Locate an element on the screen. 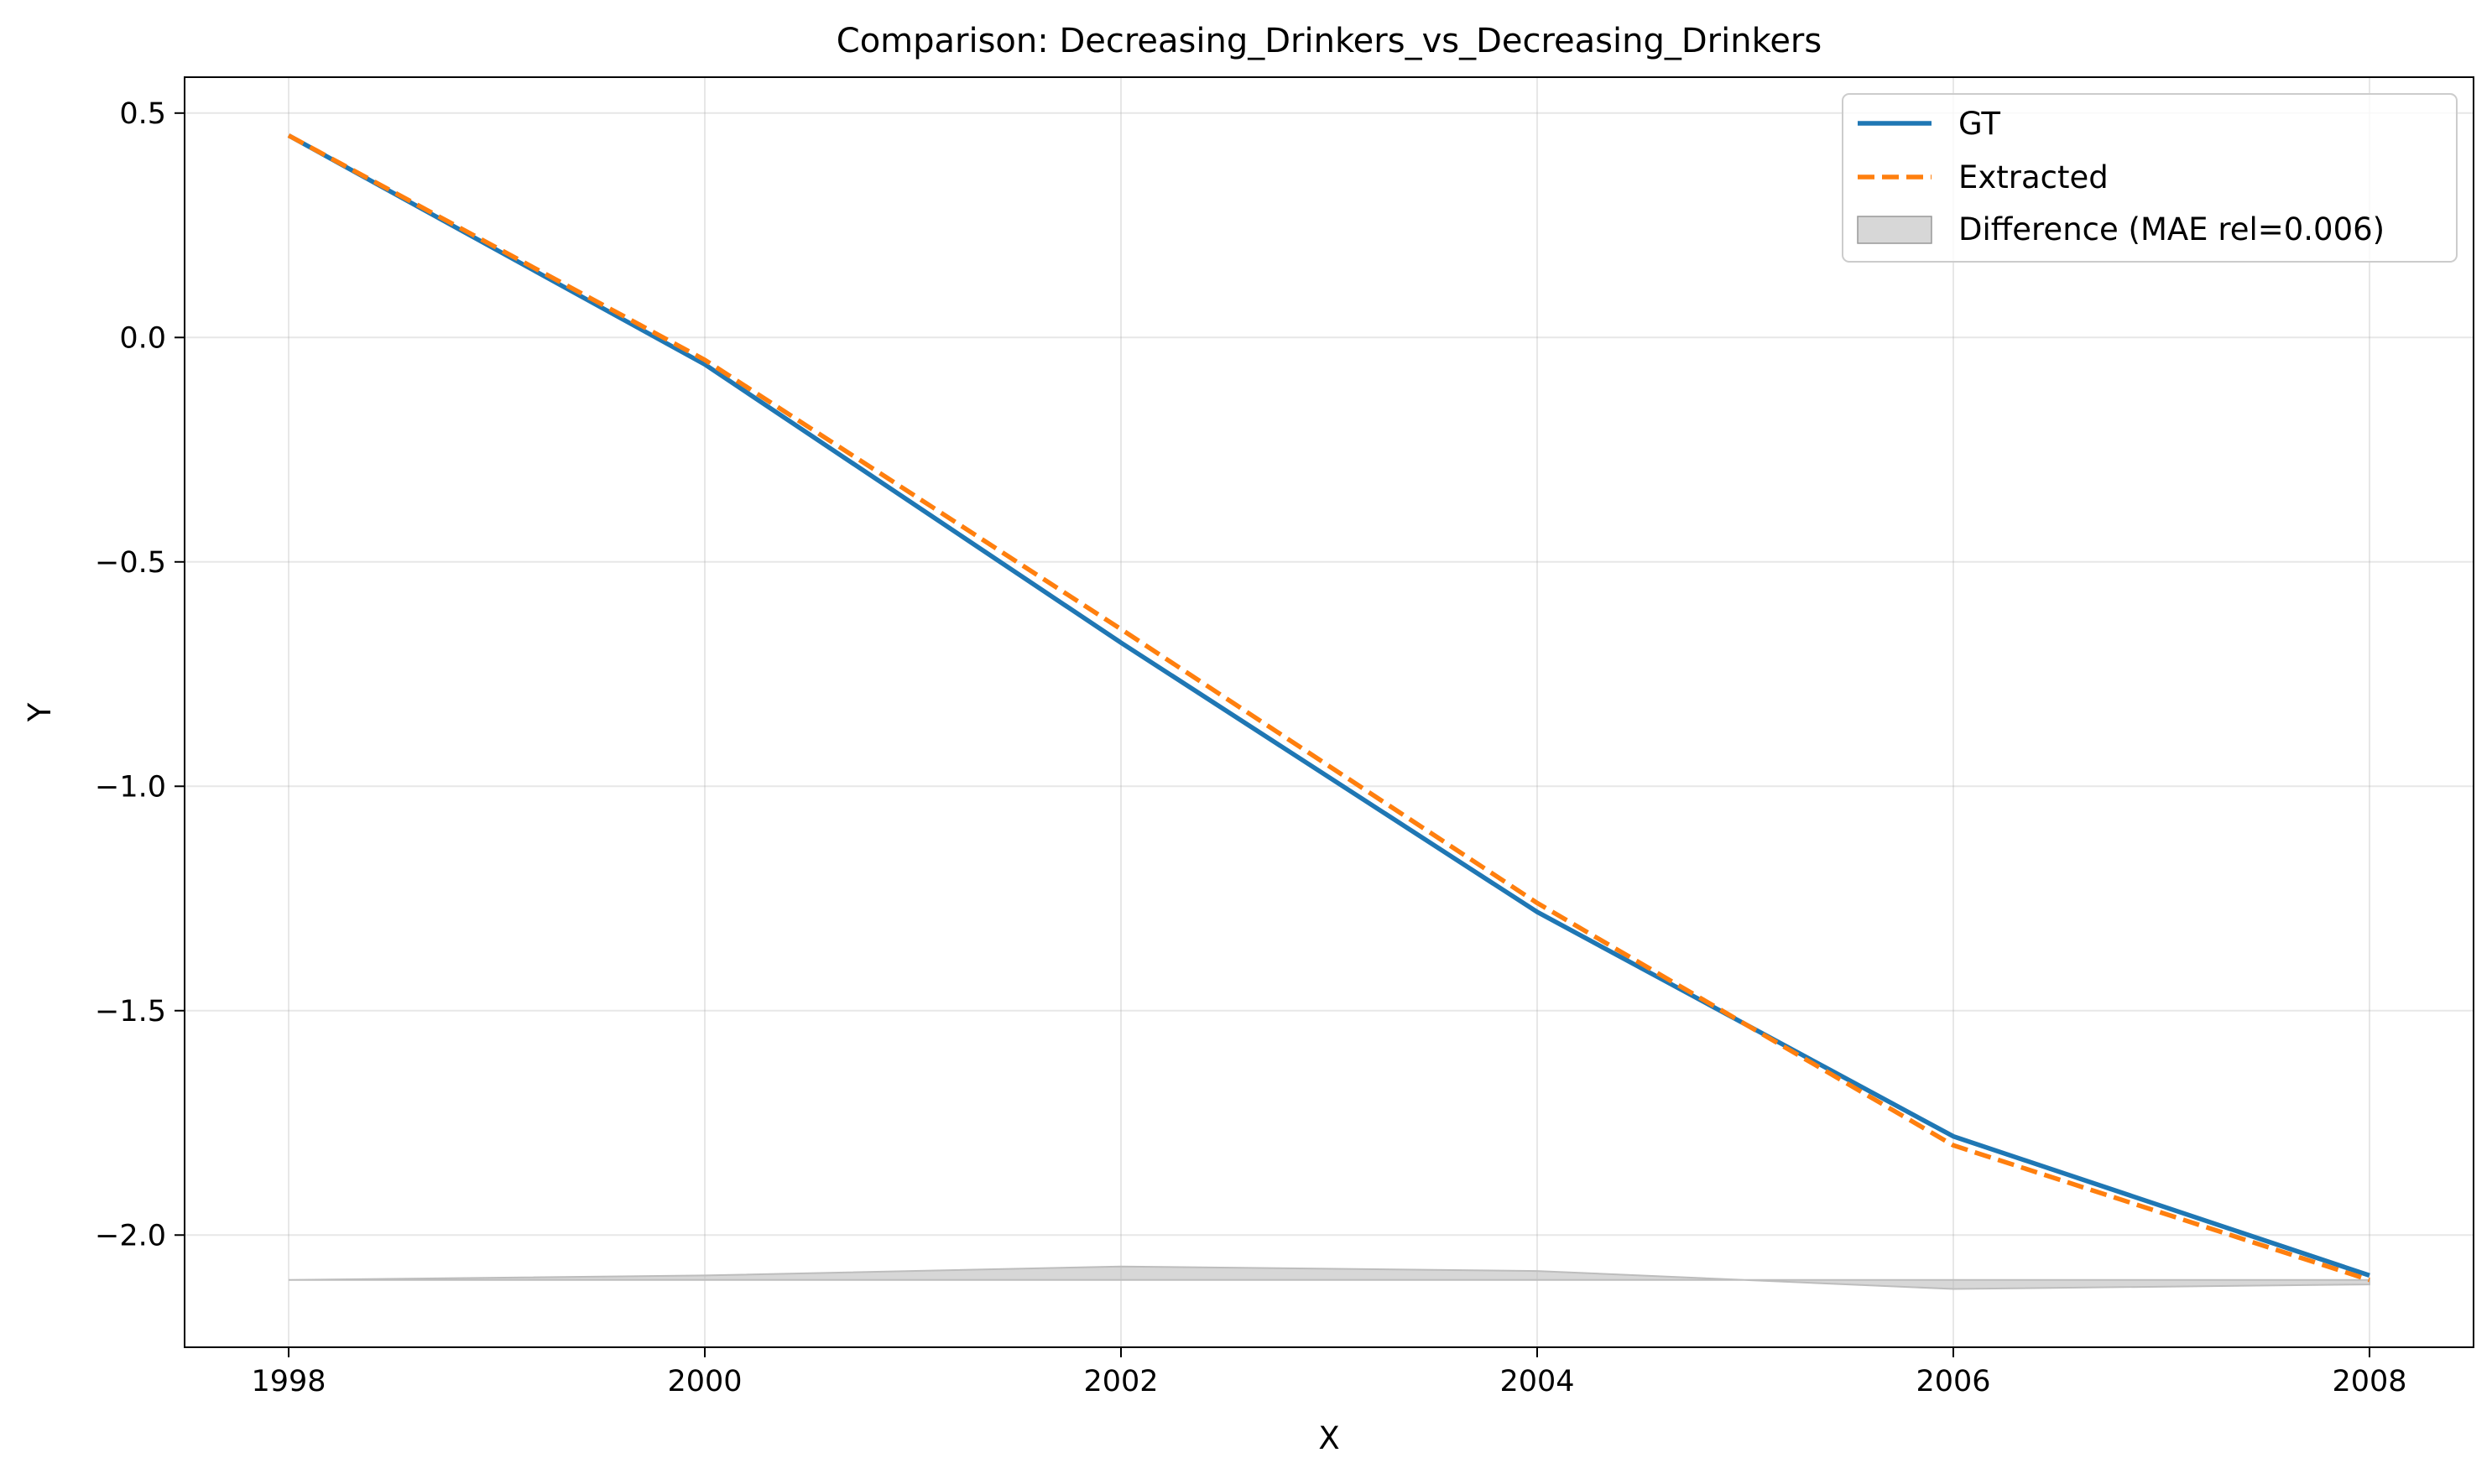  y-tick-label: −0.5 is located at coordinates (130, 563).